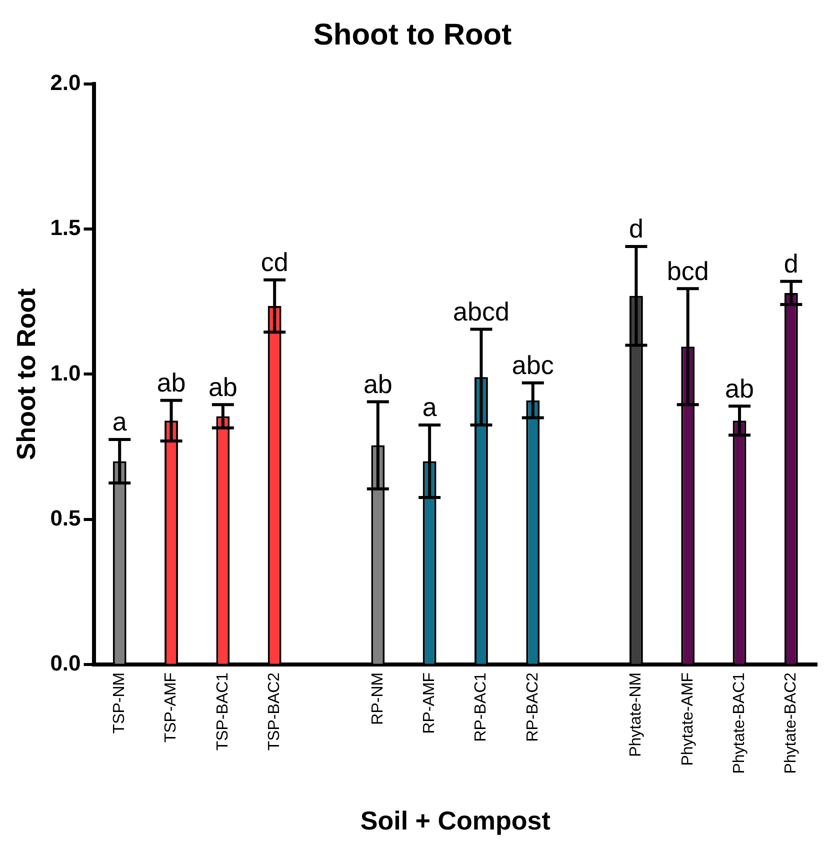  I want to click on annotation: cd, so click(274, 262).